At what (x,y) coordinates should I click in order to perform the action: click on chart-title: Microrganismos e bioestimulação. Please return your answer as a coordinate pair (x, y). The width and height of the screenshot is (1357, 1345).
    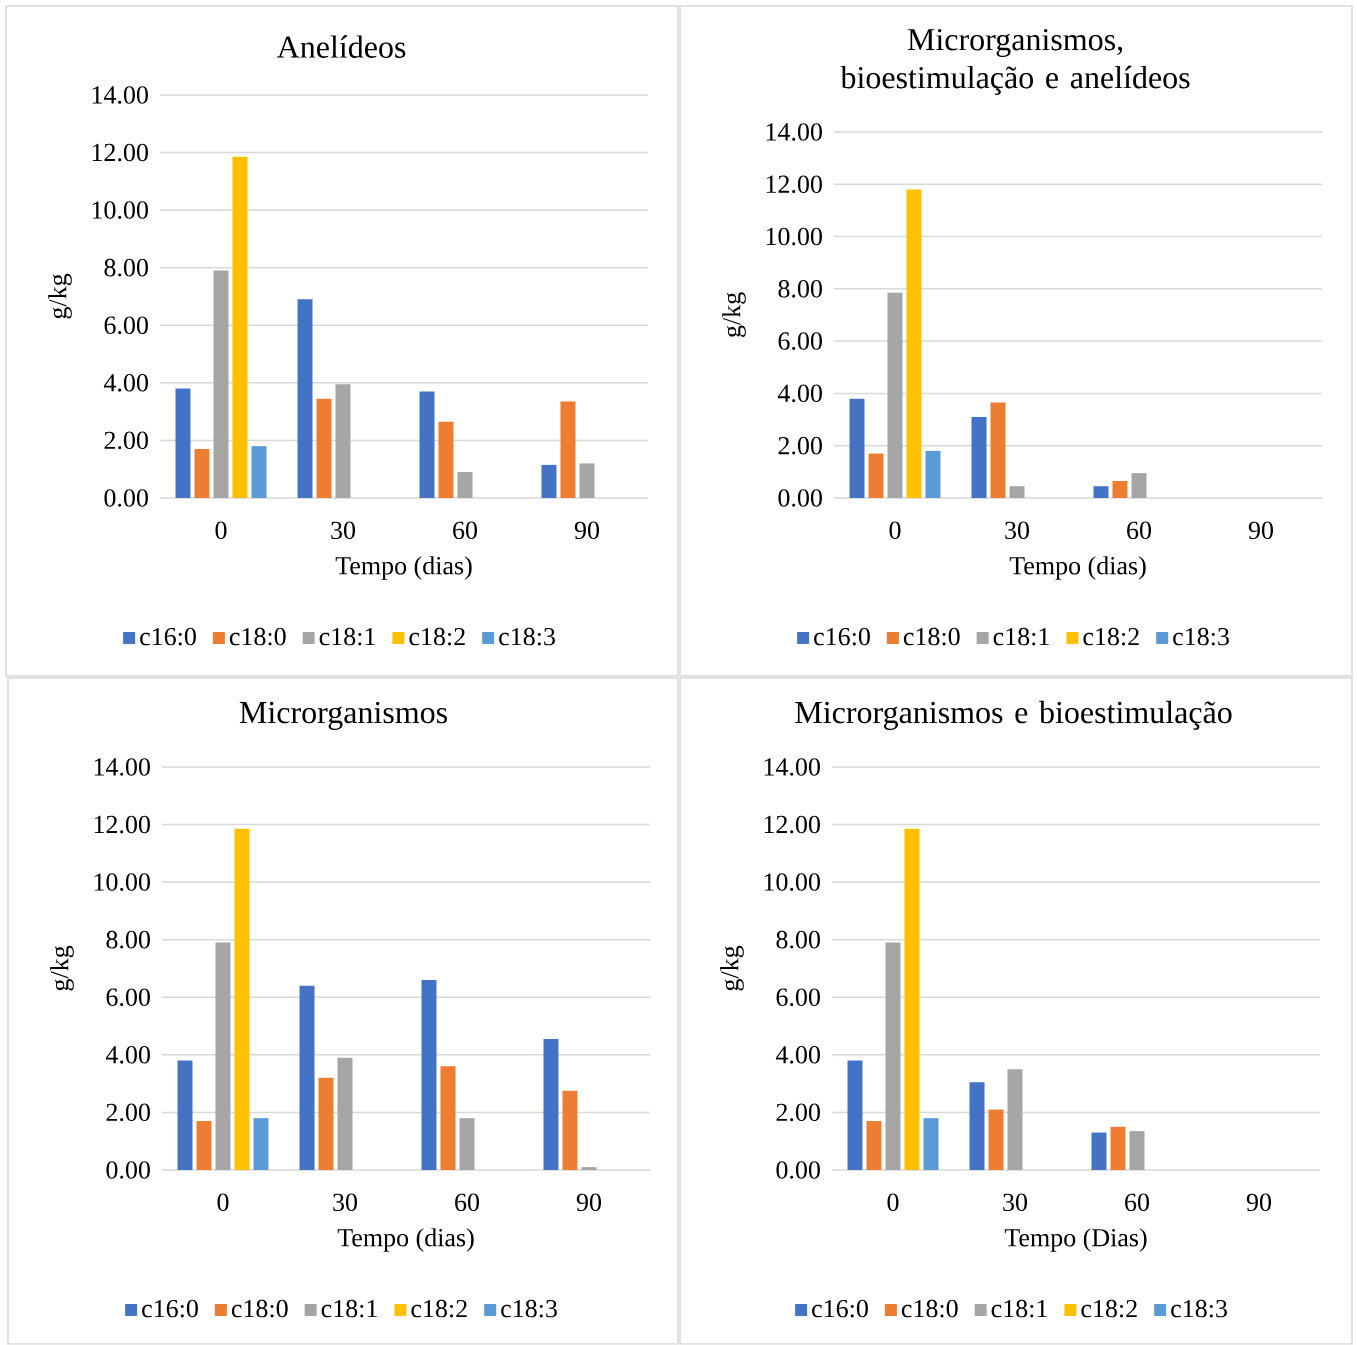
    Looking at the image, I should click on (1013, 715).